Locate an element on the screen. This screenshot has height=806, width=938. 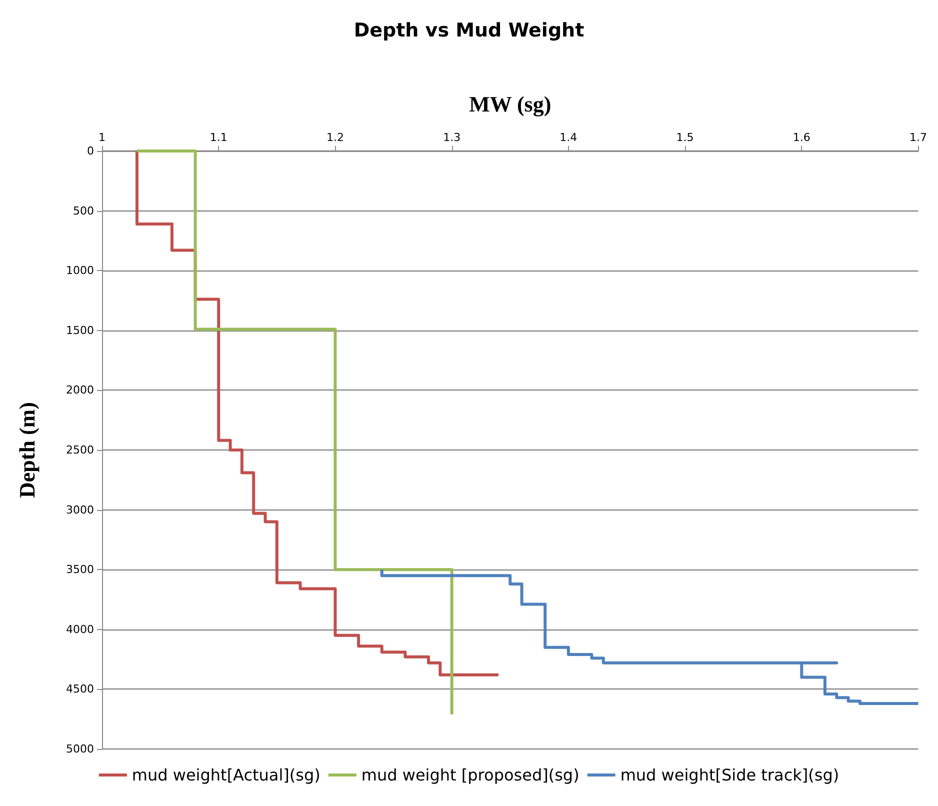
x-tick-label: 1.6 is located at coordinates (801, 137).